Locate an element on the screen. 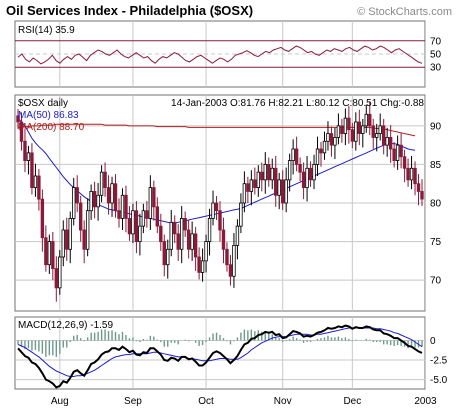  price-tick-labels: 70 75 80 85 90 is located at coordinates (436, 203).